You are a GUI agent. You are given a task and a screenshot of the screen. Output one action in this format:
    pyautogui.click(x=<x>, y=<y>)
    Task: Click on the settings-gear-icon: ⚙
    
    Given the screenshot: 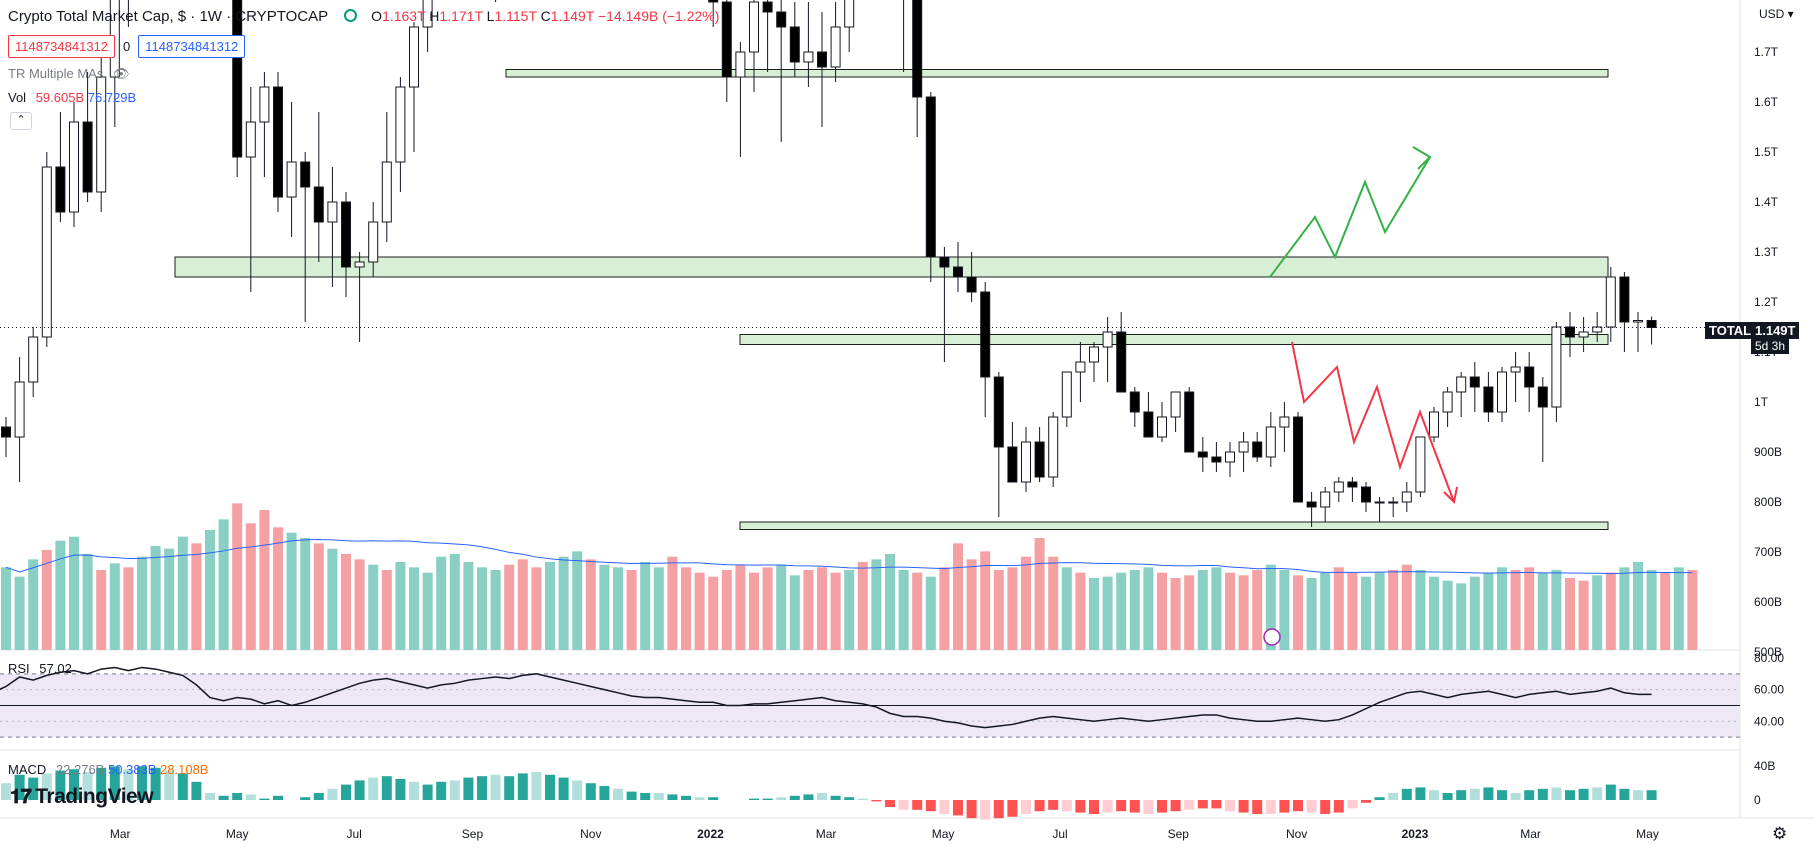 What is the action you would take?
    pyautogui.click(x=1780, y=833)
    